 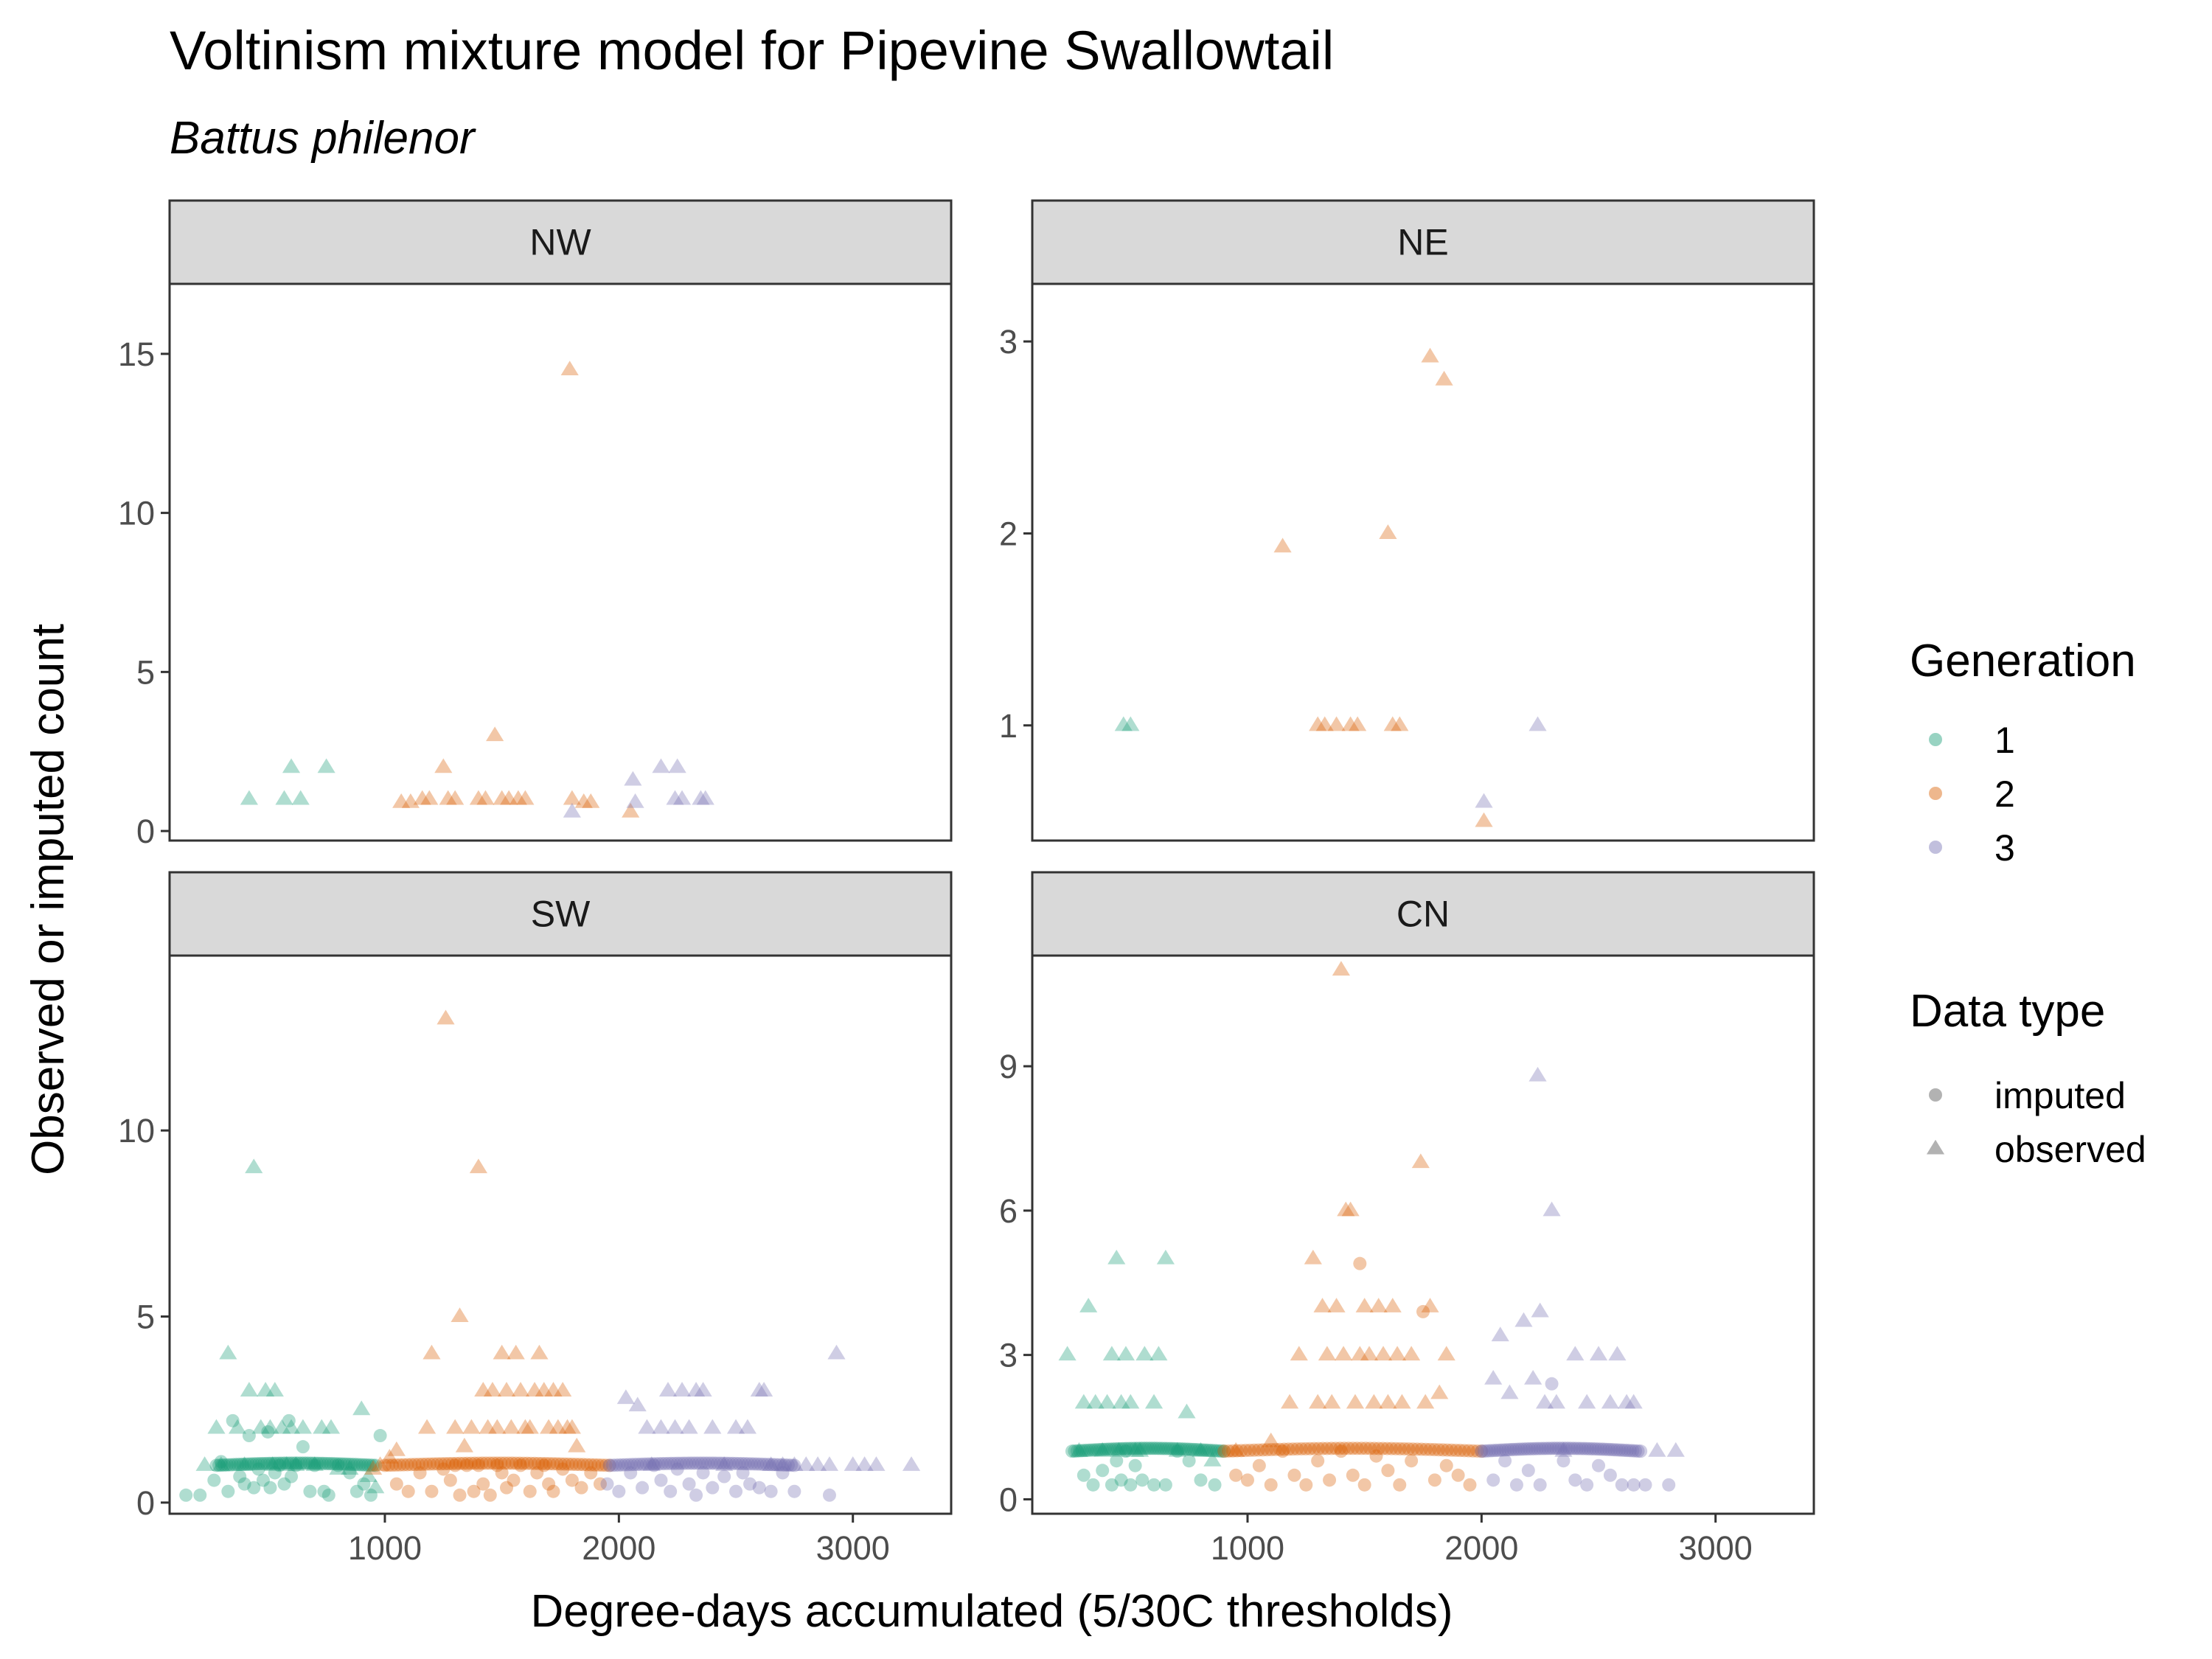 I want to click on x-tick-label: 3000, so click(x=1716, y=1548).